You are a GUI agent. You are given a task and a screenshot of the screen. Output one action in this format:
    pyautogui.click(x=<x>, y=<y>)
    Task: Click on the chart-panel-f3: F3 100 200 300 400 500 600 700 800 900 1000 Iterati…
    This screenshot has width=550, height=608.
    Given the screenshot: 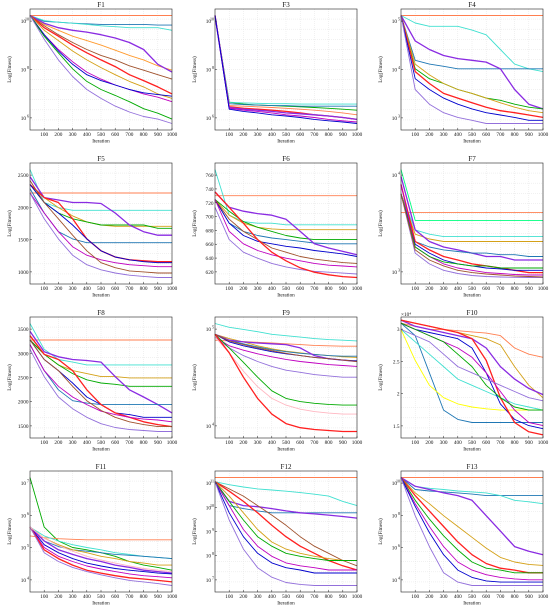 What is the action you would take?
    pyautogui.click(x=276, y=73)
    